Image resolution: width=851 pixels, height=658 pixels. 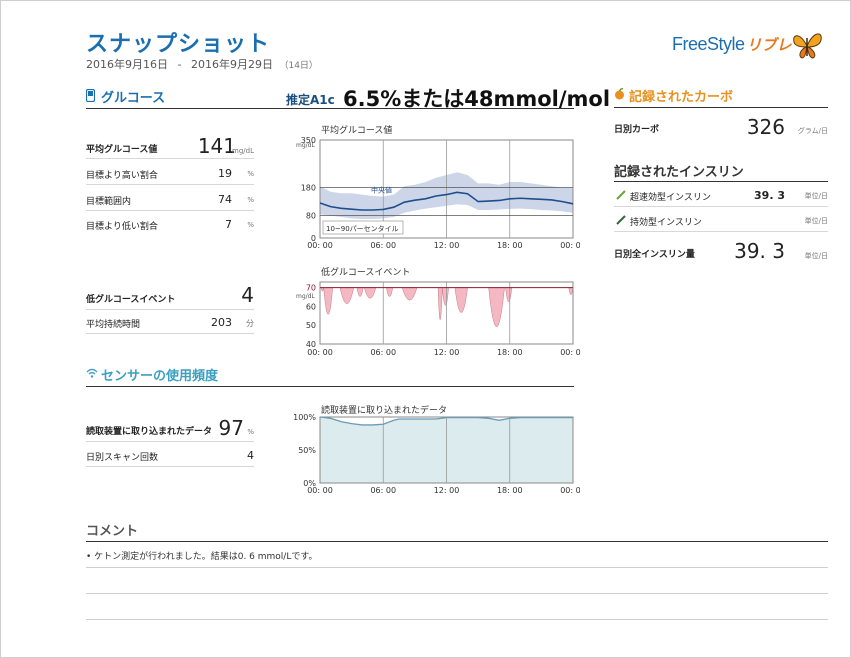 What do you see at coordinates (311, 325) in the screenshot?
I see `y-tick-label: 50` at bounding box center [311, 325].